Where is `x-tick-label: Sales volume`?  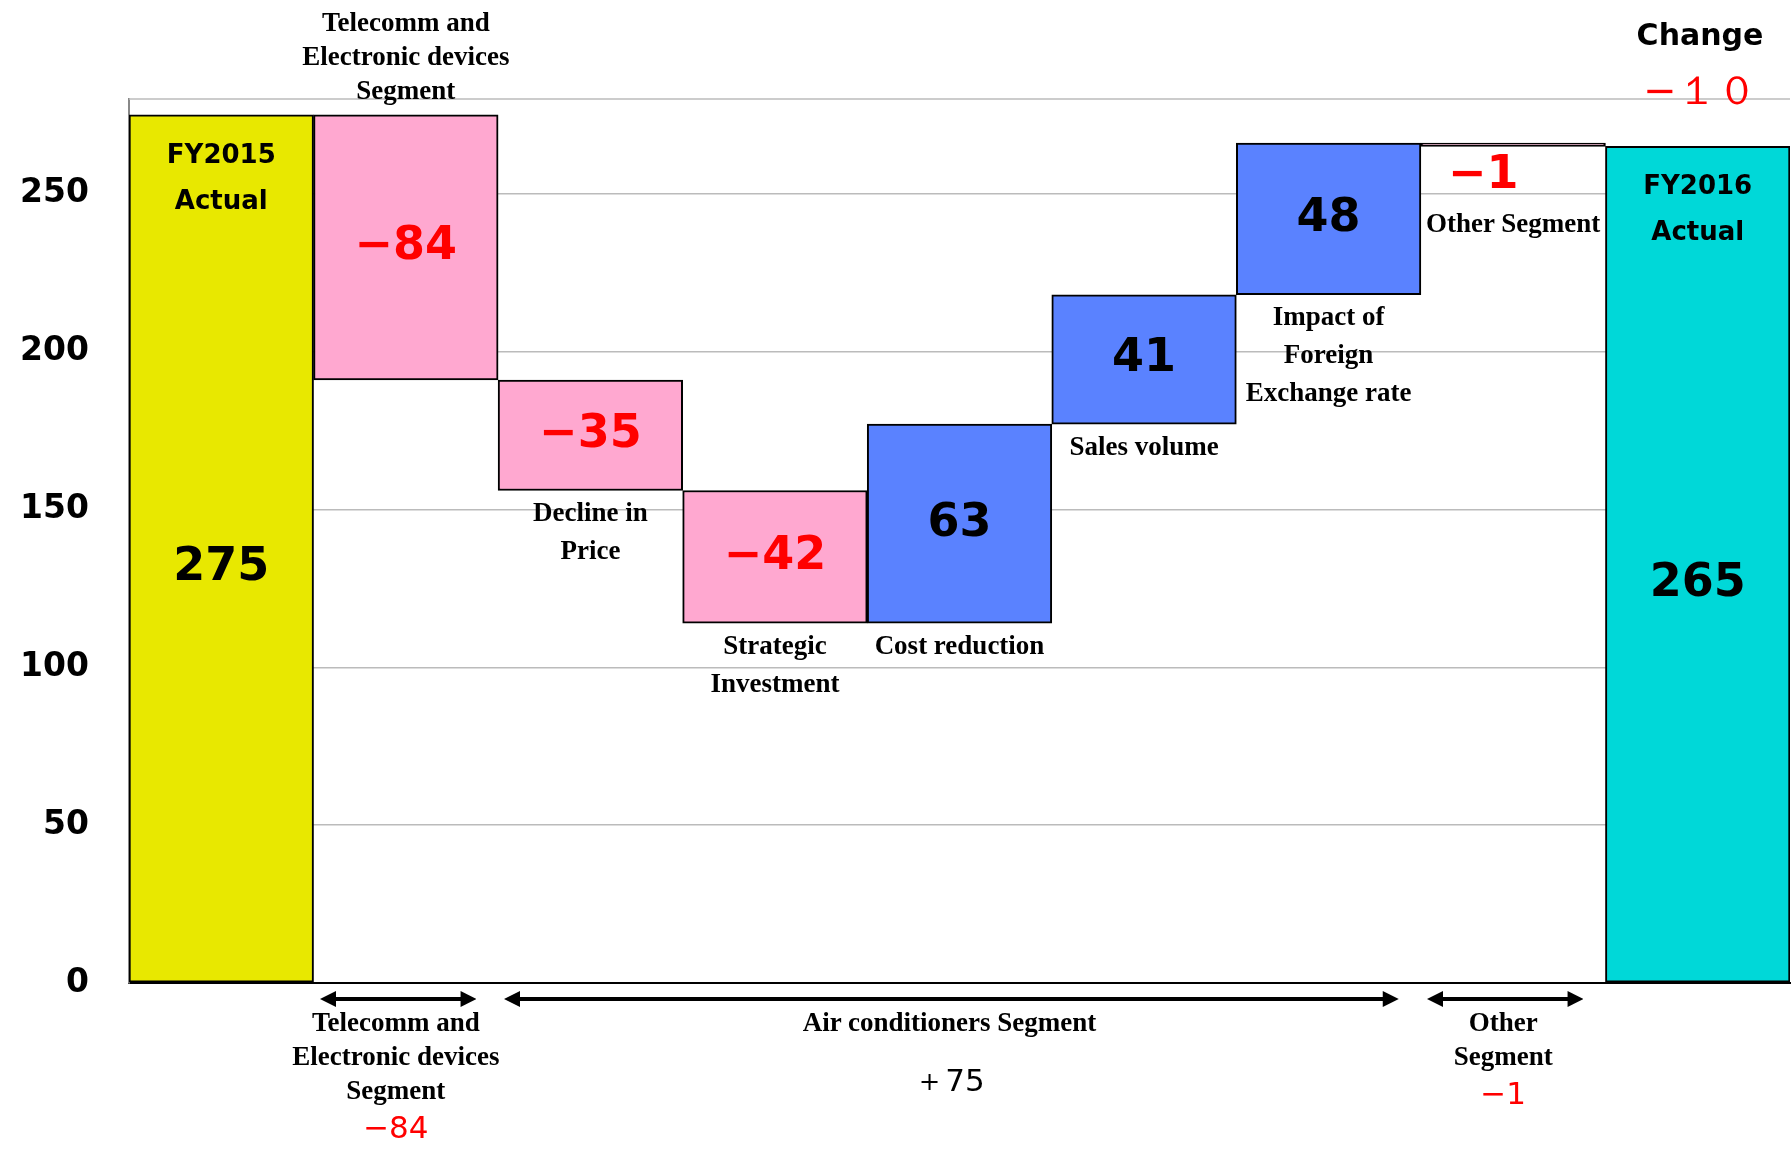 x-tick-label: Sales volume is located at coordinates (1144, 445).